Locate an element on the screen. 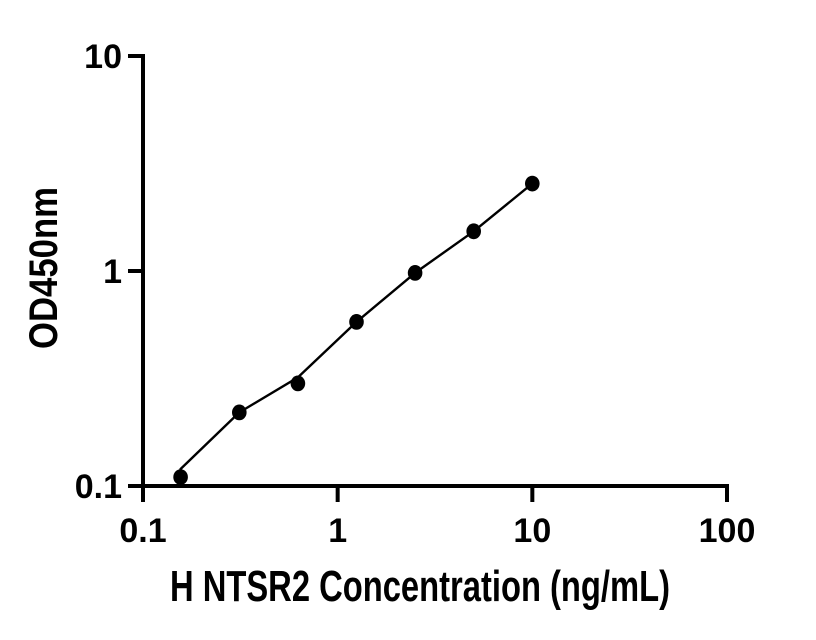 The height and width of the screenshot is (640, 816). y-axis-title: OD450nm is located at coordinates (44, 268).